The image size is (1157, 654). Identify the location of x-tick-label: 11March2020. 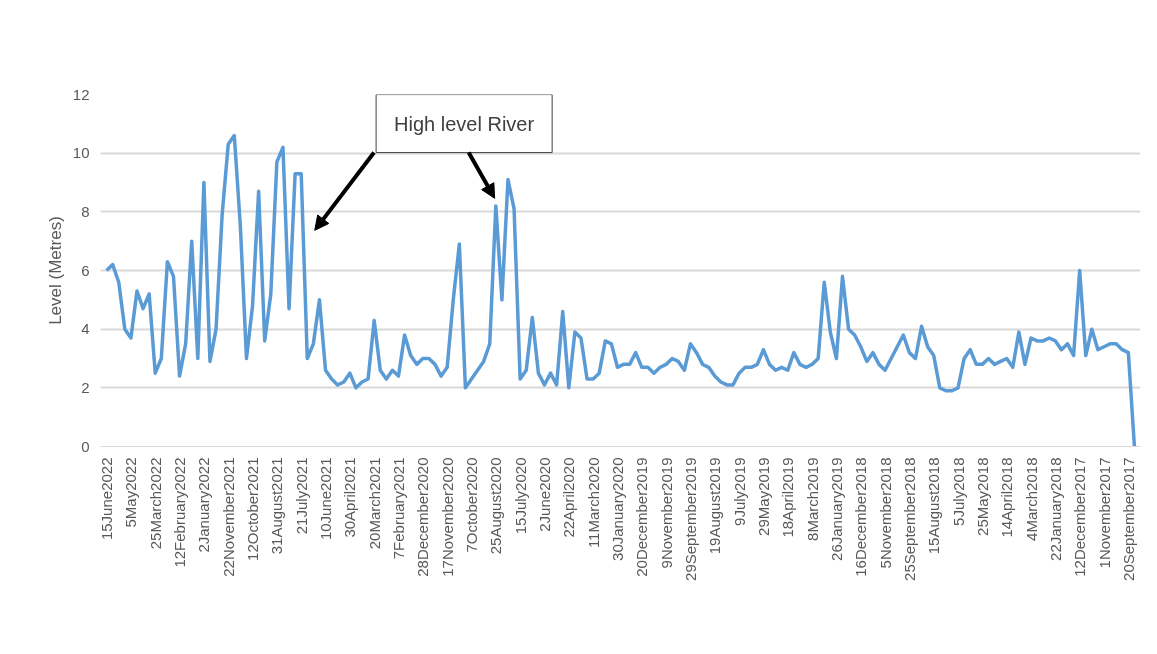
(593, 503).